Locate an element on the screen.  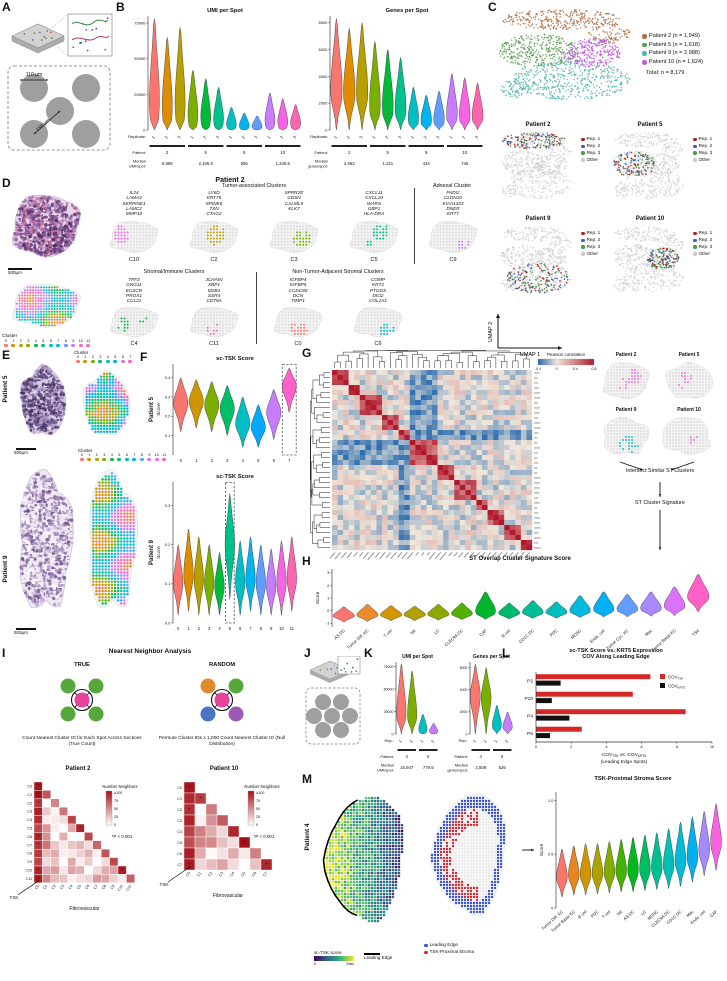
list-item: Rep. 2 is located at coordinates (710, 240).